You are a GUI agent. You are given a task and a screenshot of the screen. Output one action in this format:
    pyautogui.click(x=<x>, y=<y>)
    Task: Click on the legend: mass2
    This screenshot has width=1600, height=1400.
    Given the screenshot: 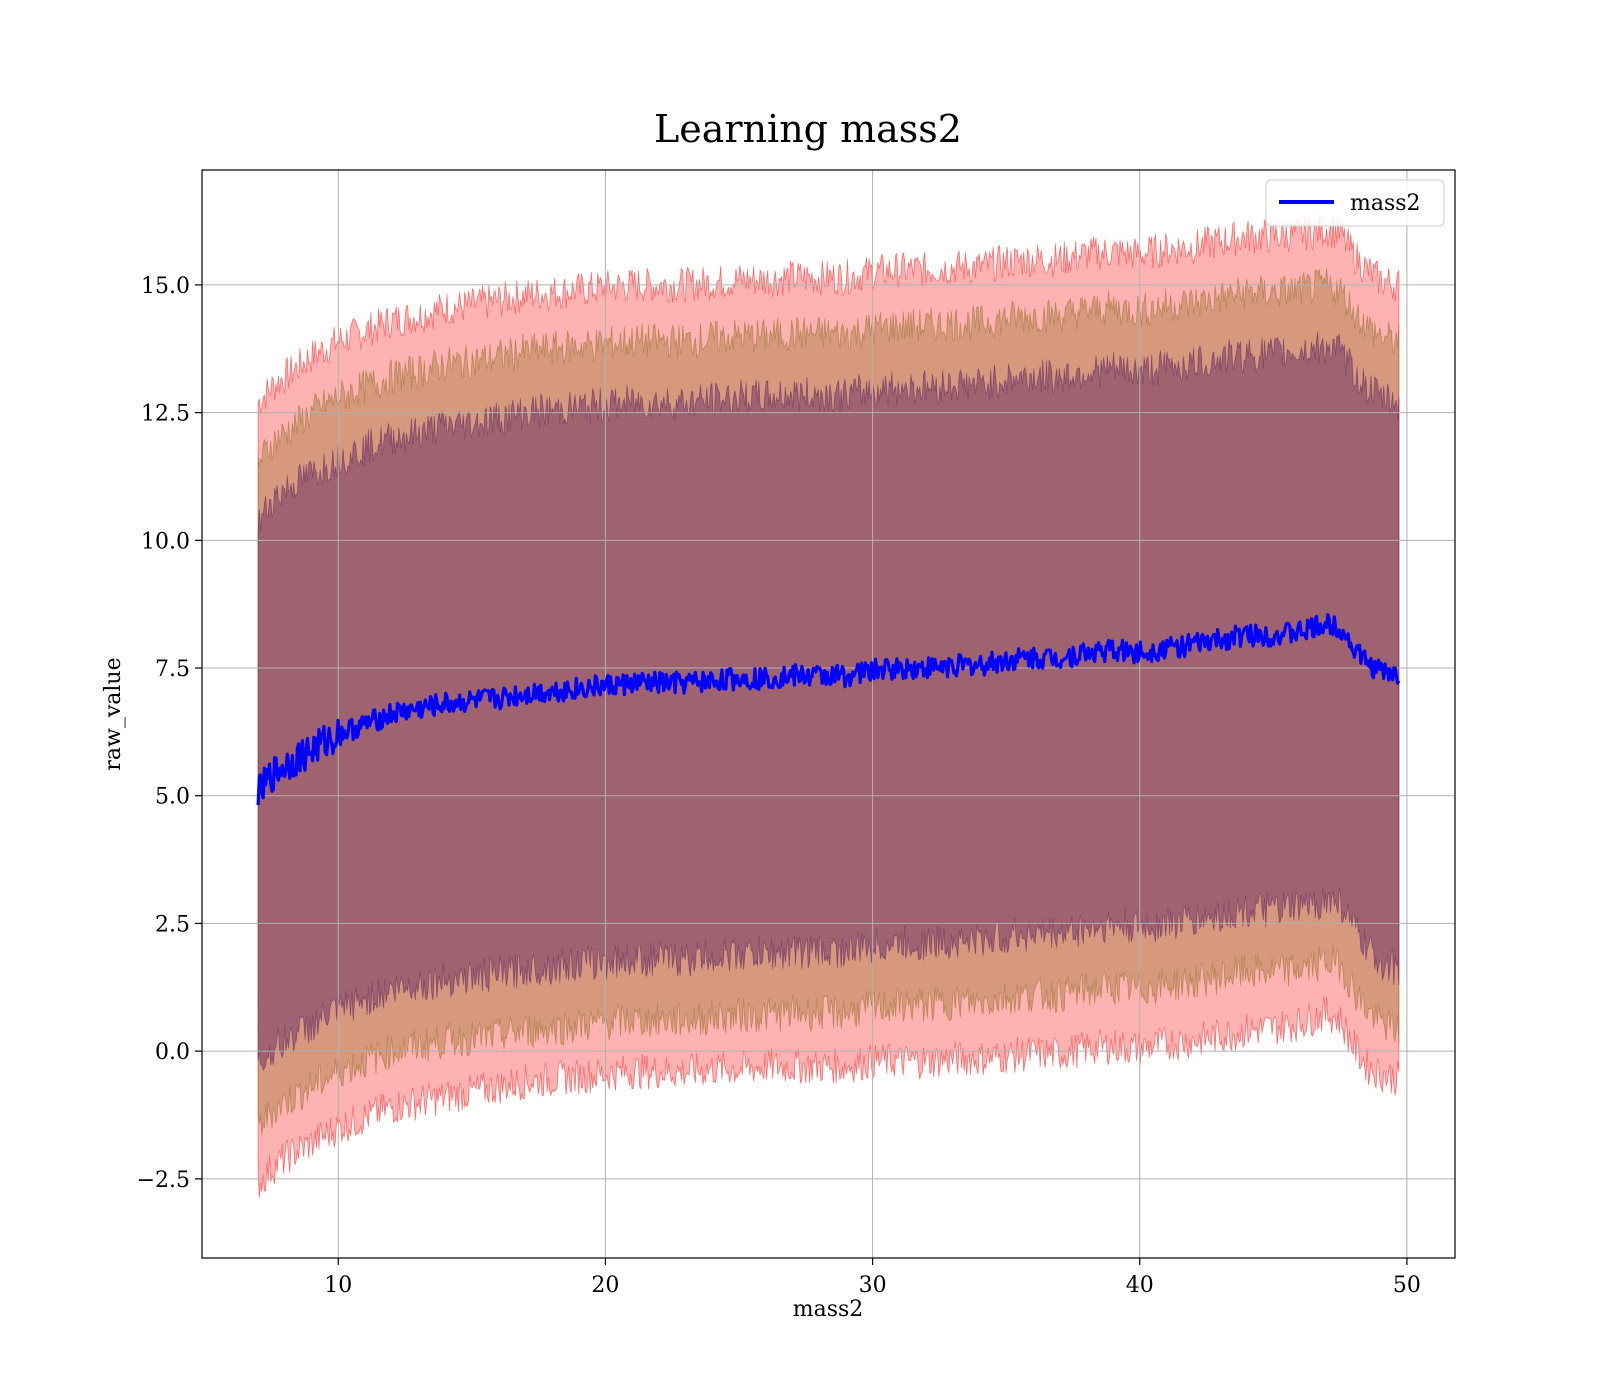 What is the action you would take?
    pyautogui.click(x=1355, y=203)
    